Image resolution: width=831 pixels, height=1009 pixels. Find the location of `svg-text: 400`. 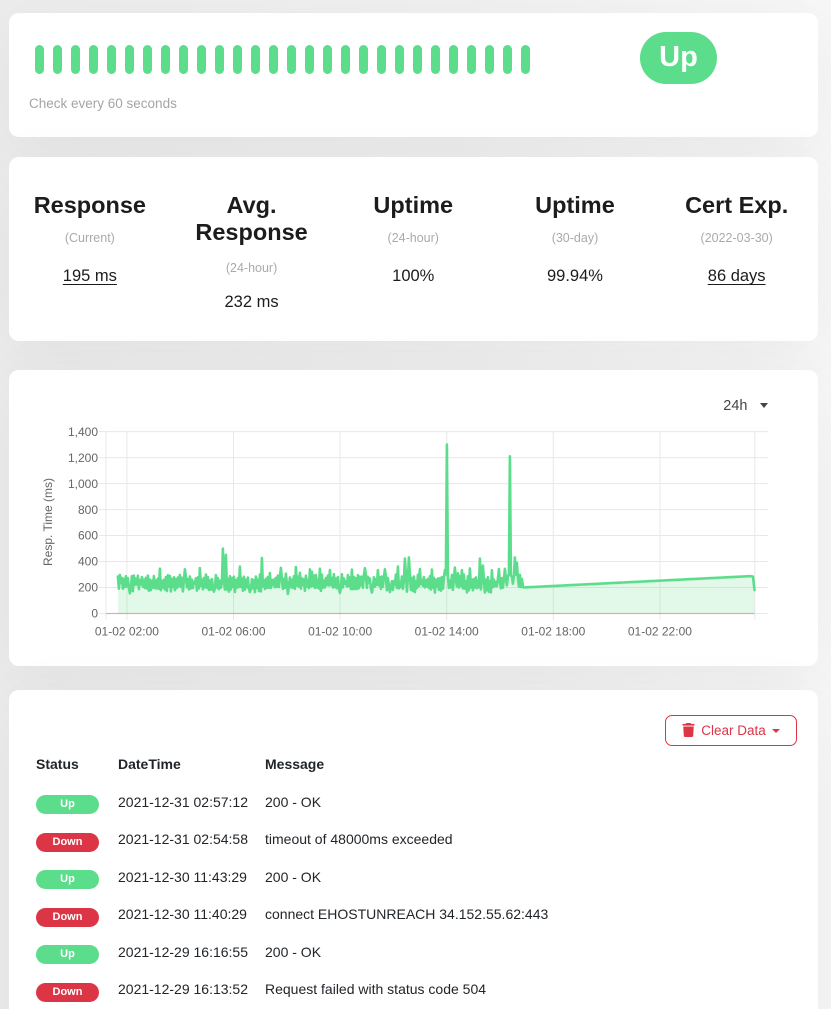

svg-text: 400 is located at coordinates (88, 562).